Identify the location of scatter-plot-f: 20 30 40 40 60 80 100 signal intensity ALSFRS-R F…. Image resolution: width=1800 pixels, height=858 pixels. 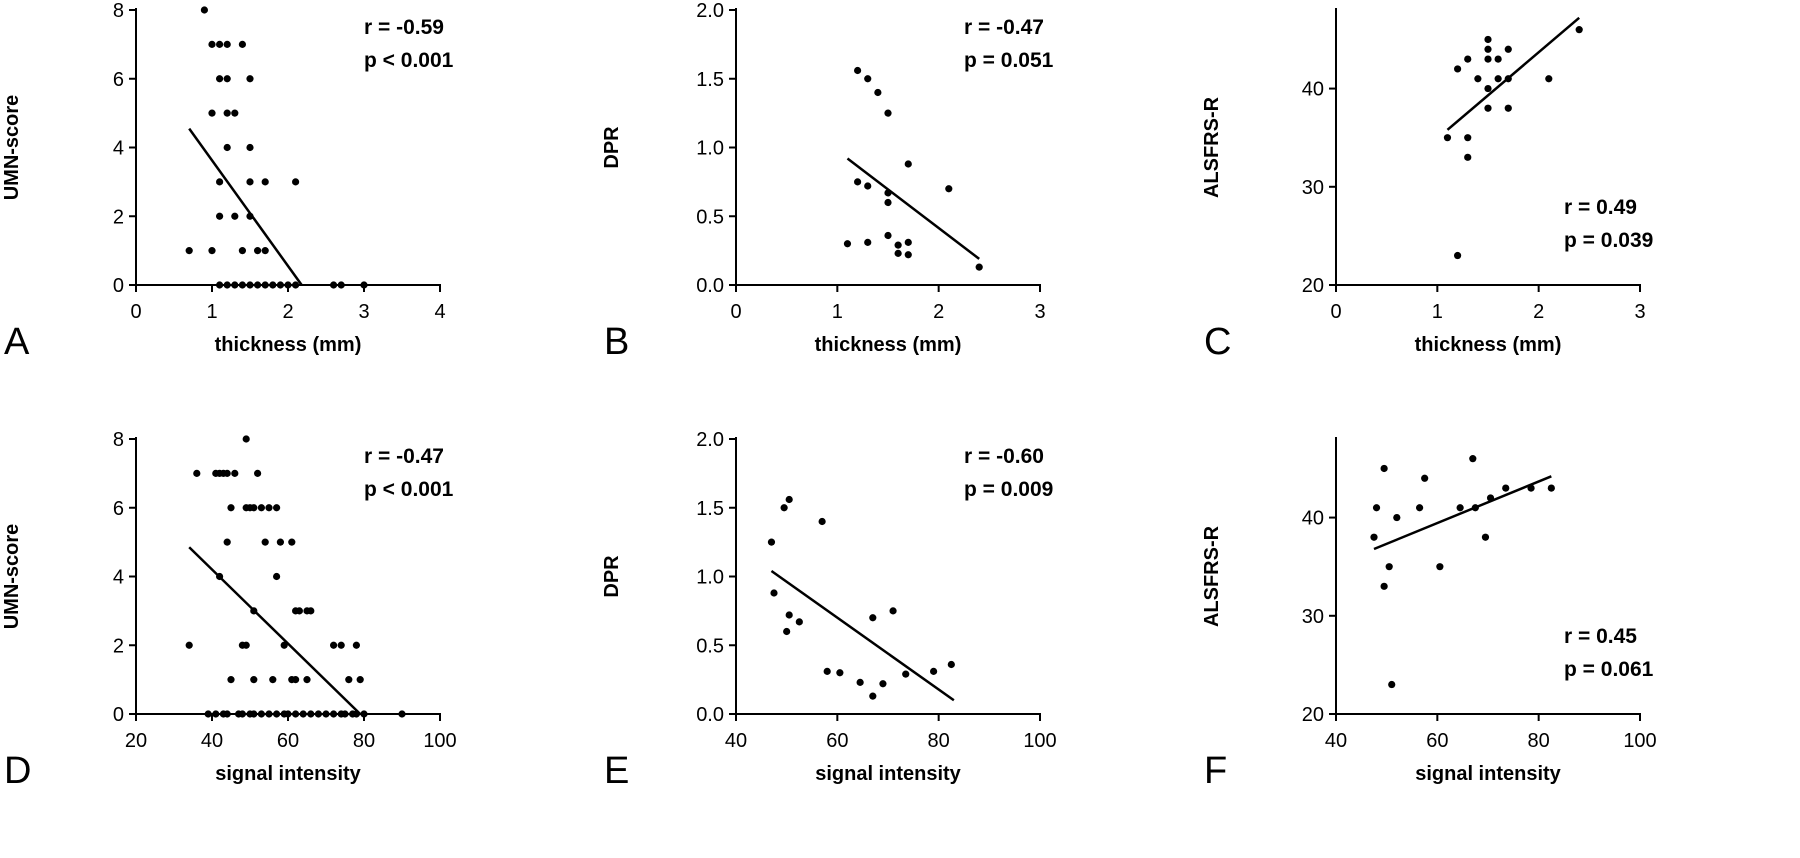
(1429, 614).